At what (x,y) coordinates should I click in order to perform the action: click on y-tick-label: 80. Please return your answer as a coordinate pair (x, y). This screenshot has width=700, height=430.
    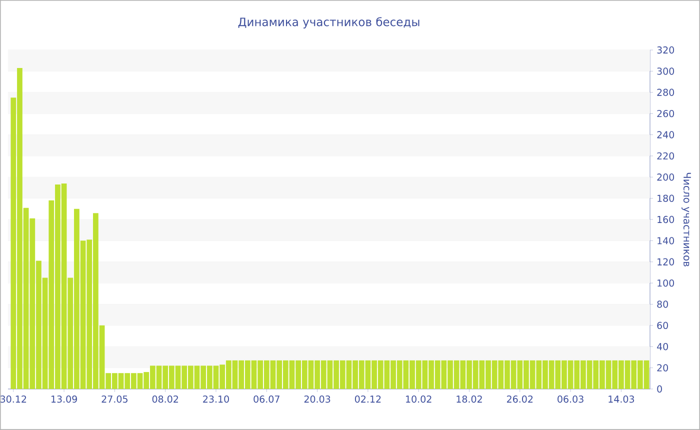
    Looking at the image, I should click on (662, 304).